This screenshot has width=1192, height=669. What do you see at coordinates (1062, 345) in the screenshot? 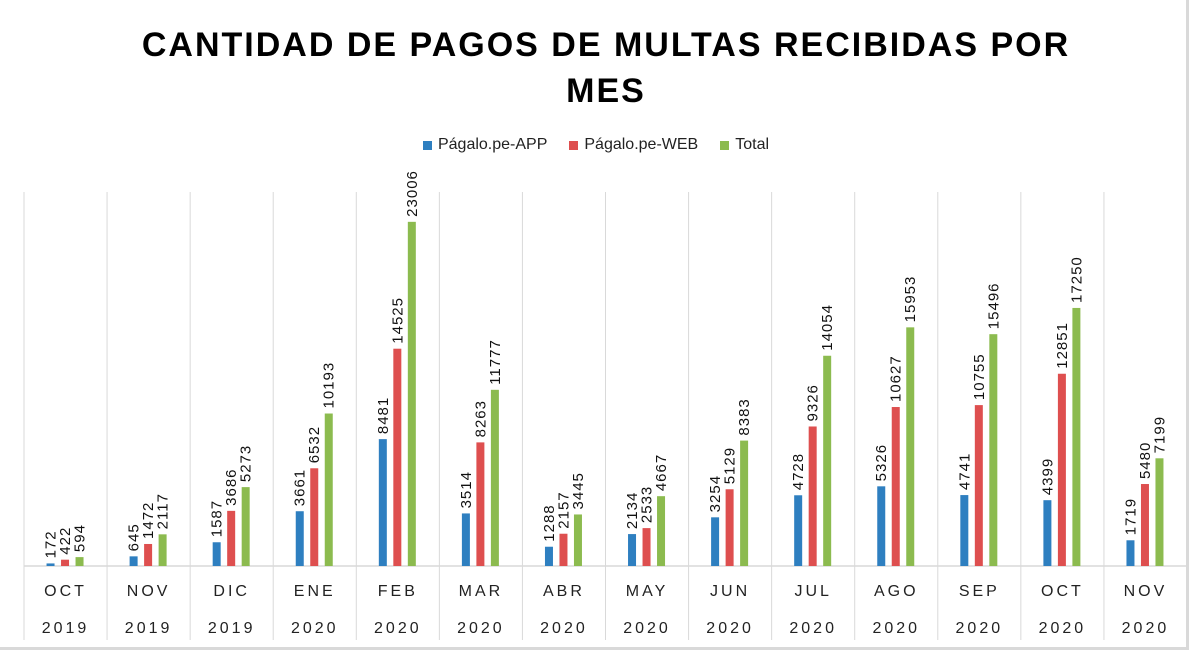
I see `data-label: 12851` at bounding box center [1062, 345].